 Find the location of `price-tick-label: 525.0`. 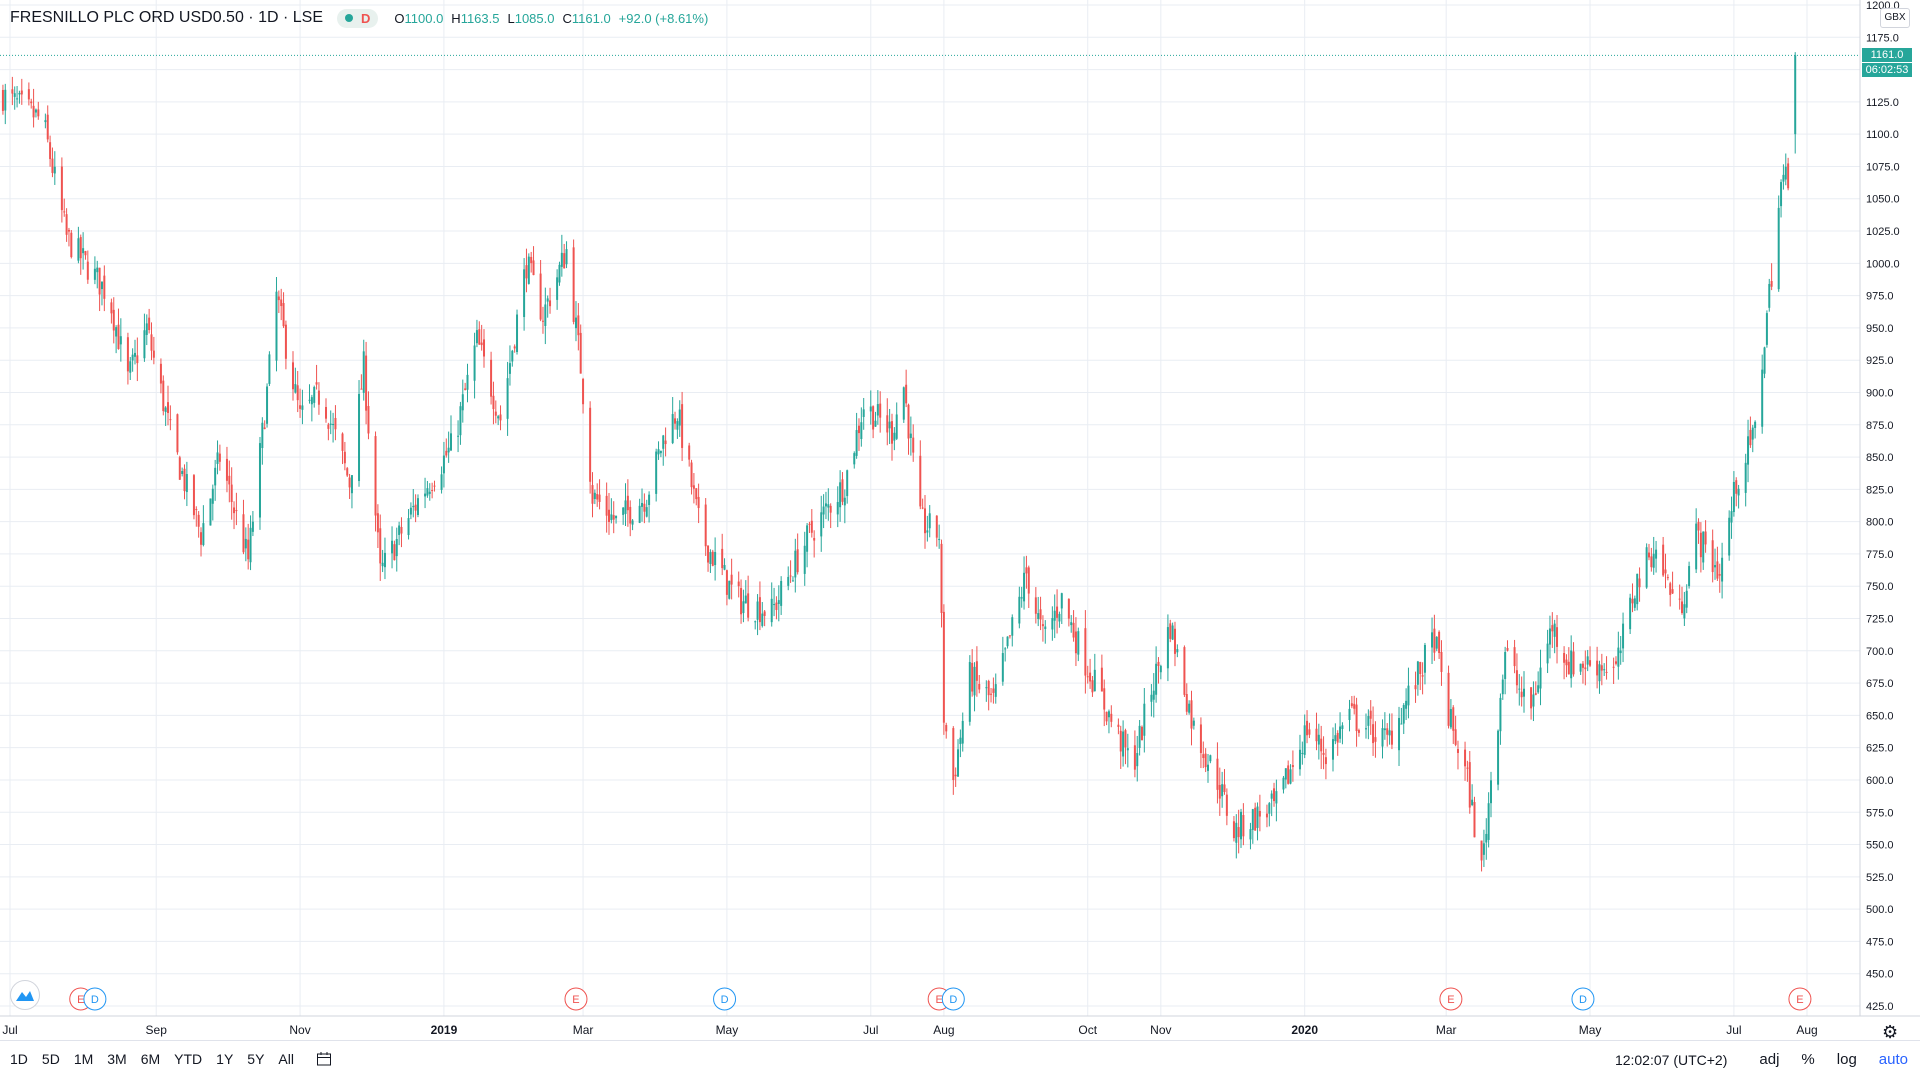

price-tick-label: 525.0 is located at coordinates (1880, 878).